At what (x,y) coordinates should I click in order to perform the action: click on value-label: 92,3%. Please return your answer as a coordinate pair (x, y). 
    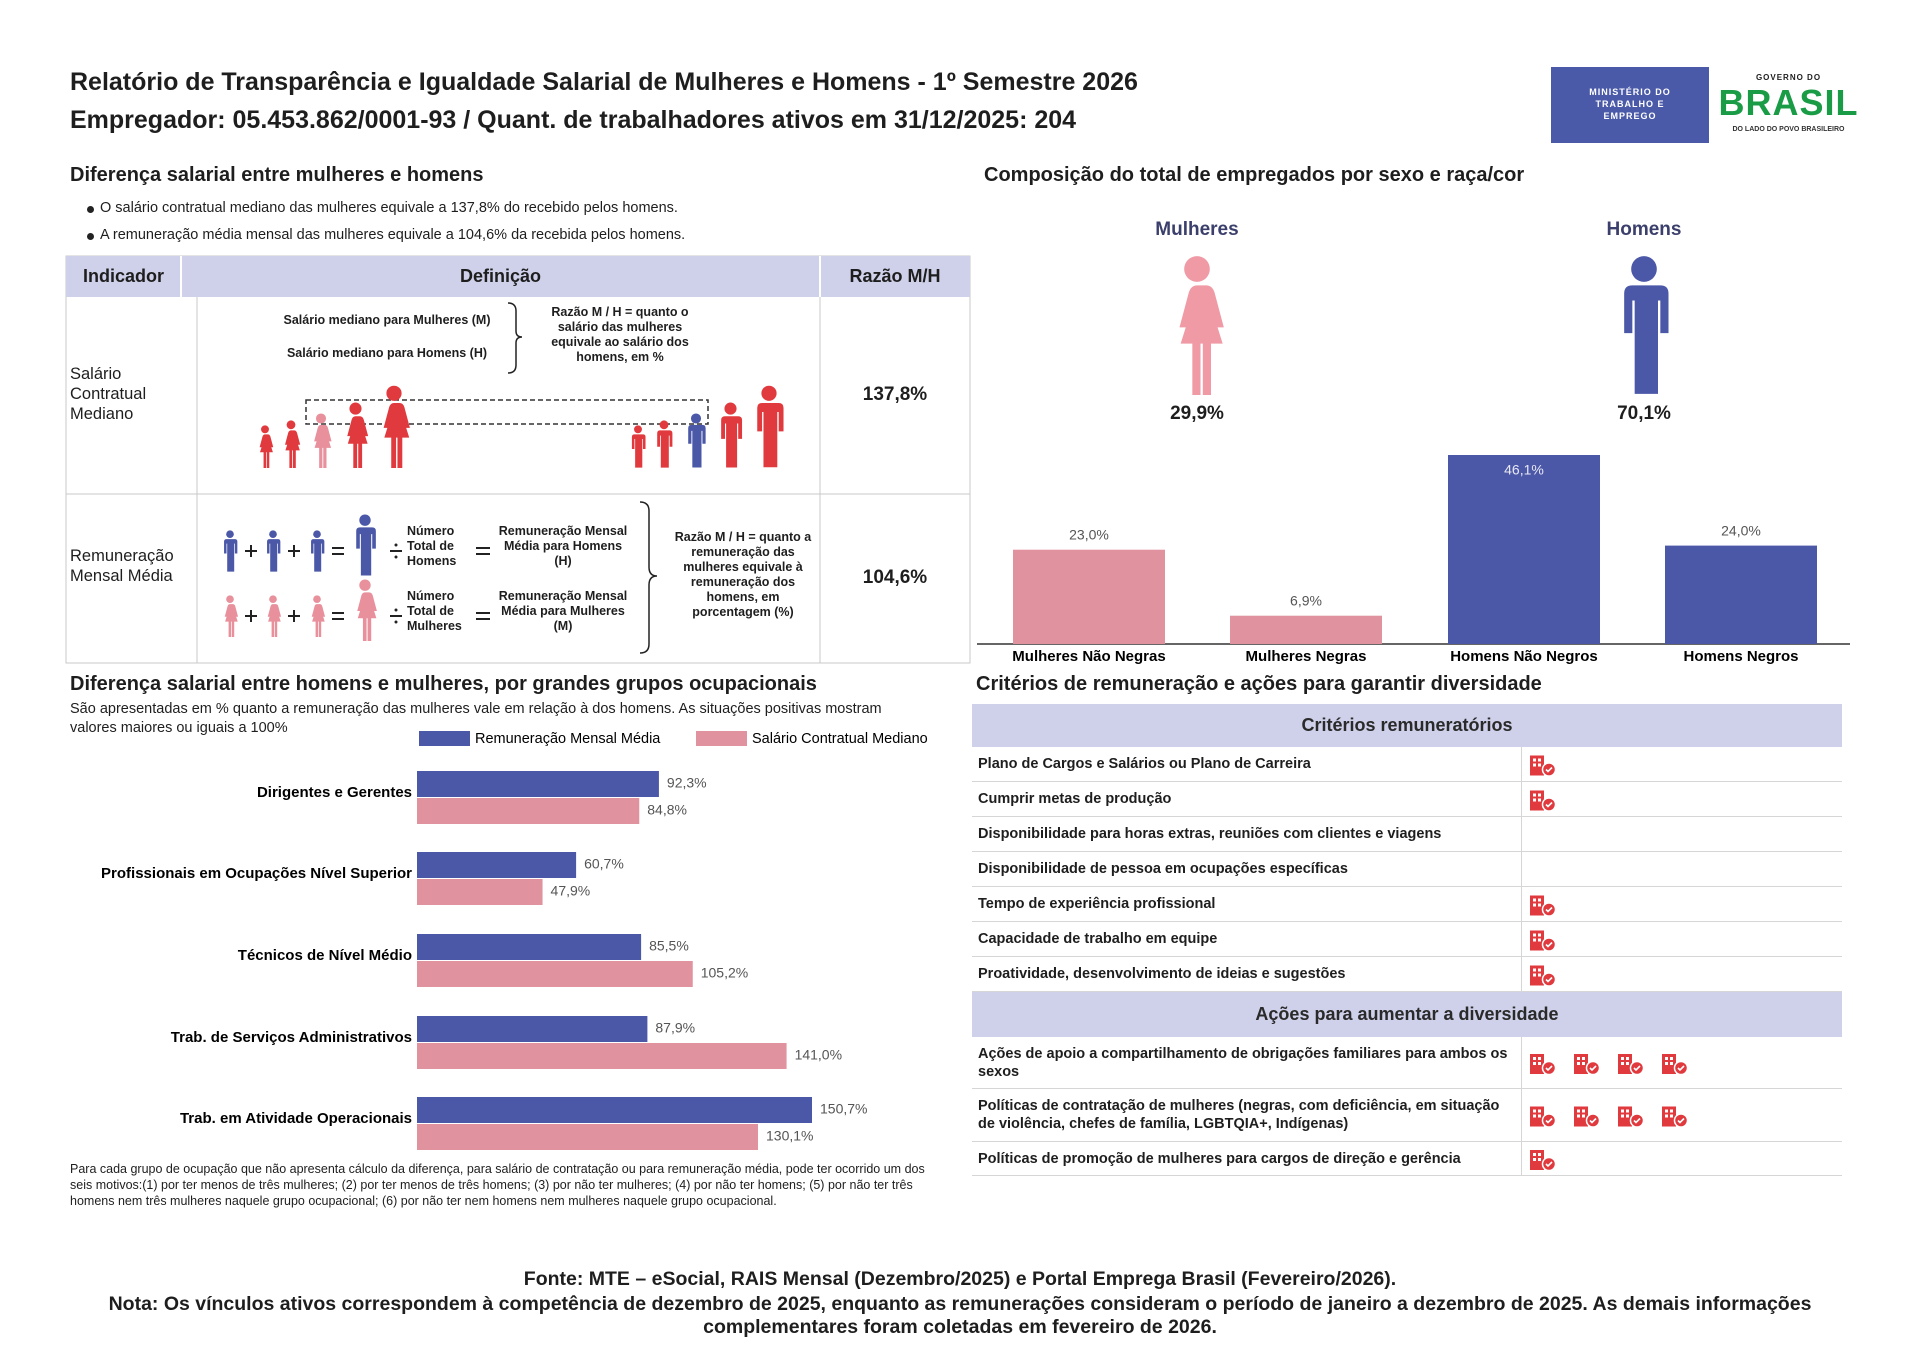
    Looking at the image, I should click on (687, 783).